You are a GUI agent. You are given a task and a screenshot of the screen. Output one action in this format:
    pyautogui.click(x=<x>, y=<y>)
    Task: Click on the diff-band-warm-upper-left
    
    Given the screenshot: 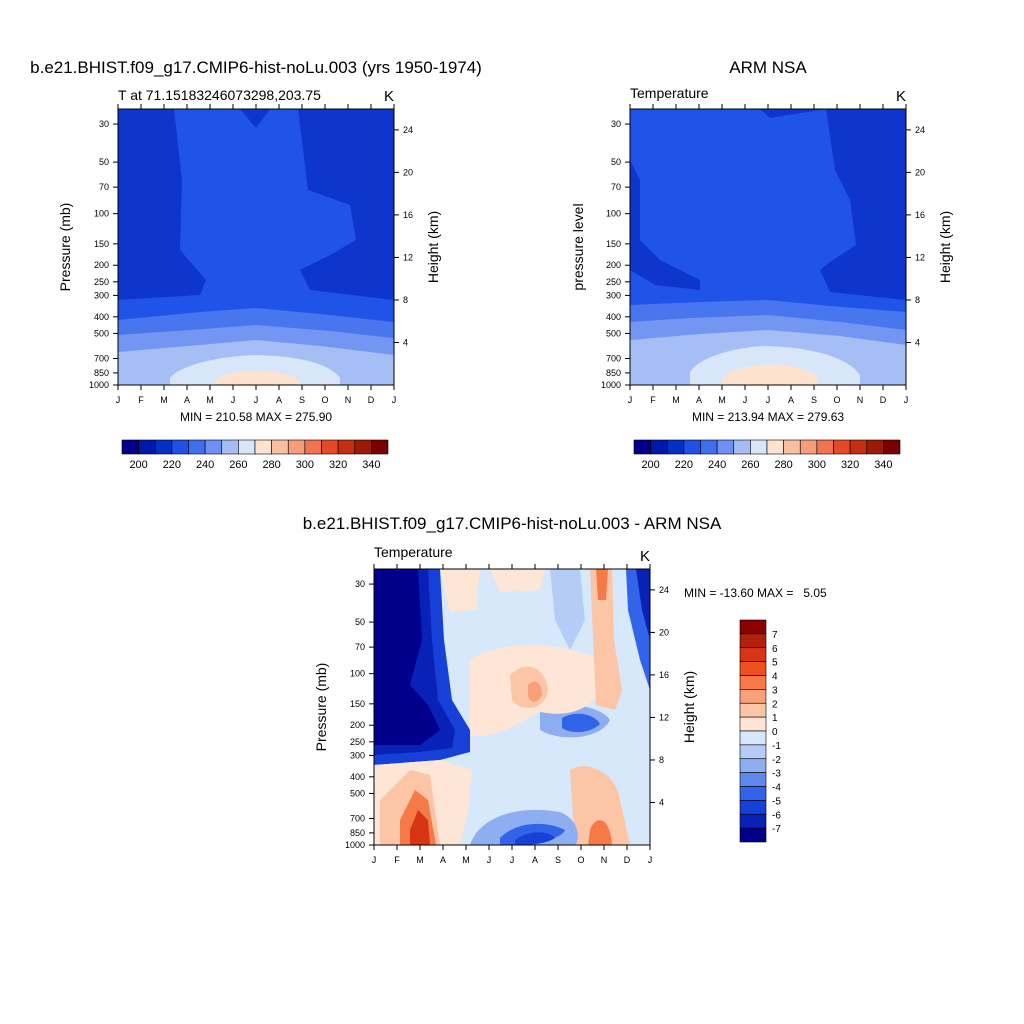 What is the action you would take?
    pyautogui.click(x=460, y=590)
    